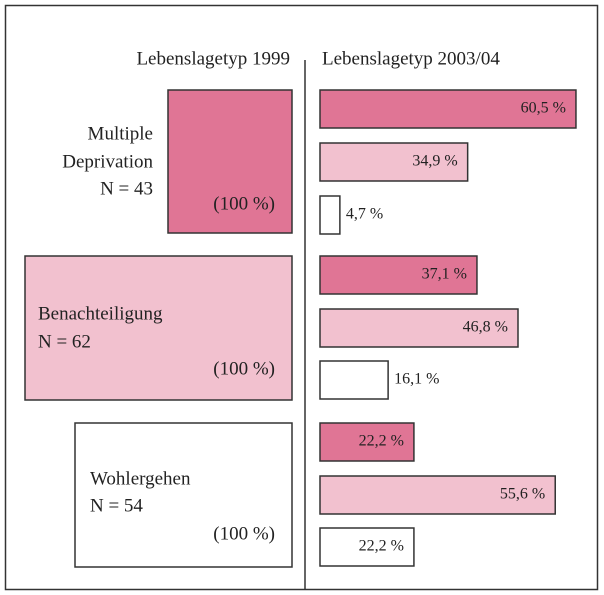 The height and width of the screenshot is (595, 604). What do you see at coordinates (100, 313) in the screenshot?
I see `group-label: Benachteiligung` at bounding box center [100, 313].